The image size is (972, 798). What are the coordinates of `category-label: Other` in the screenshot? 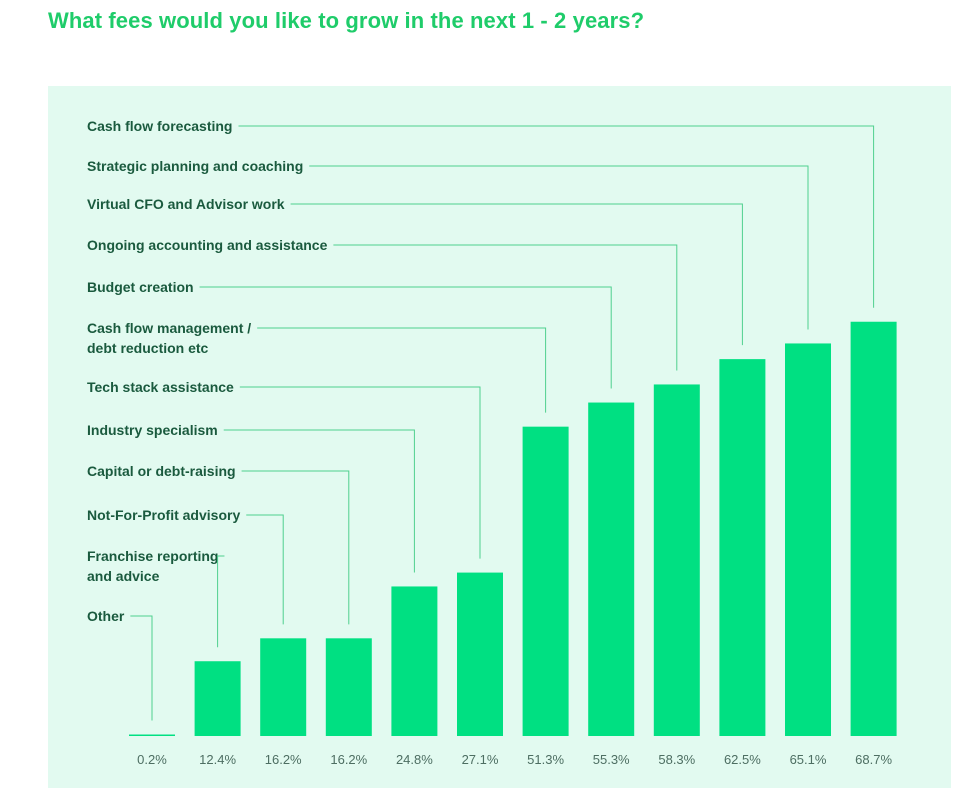 It's located at (106, 616).